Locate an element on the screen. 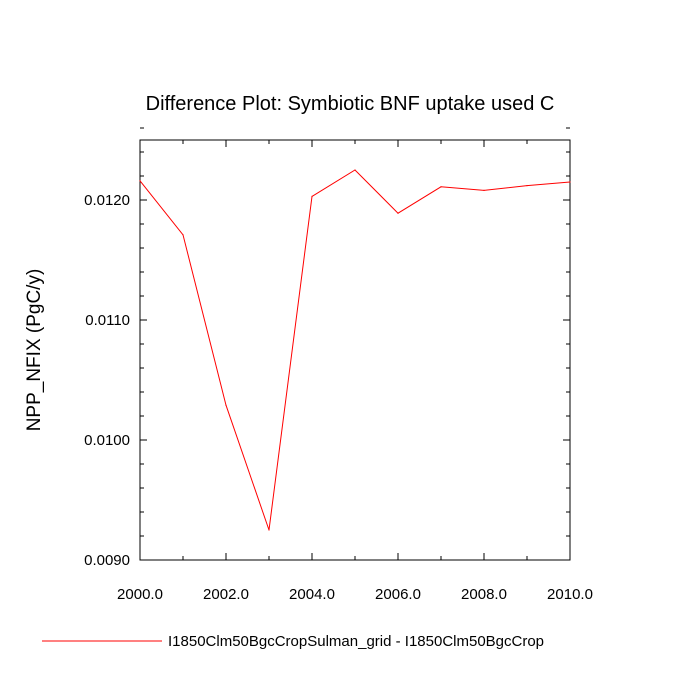 This screenshot has height=700, width=700. x-tick-label: 2002.0 is located at coordinates (226, 594).